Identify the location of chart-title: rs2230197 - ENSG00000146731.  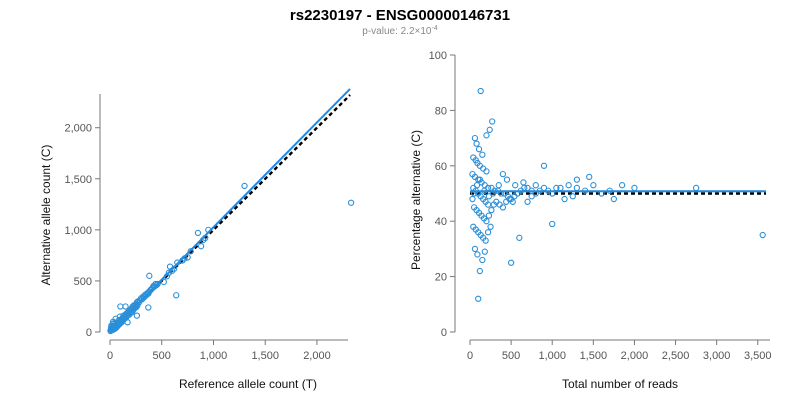
(400, 15).